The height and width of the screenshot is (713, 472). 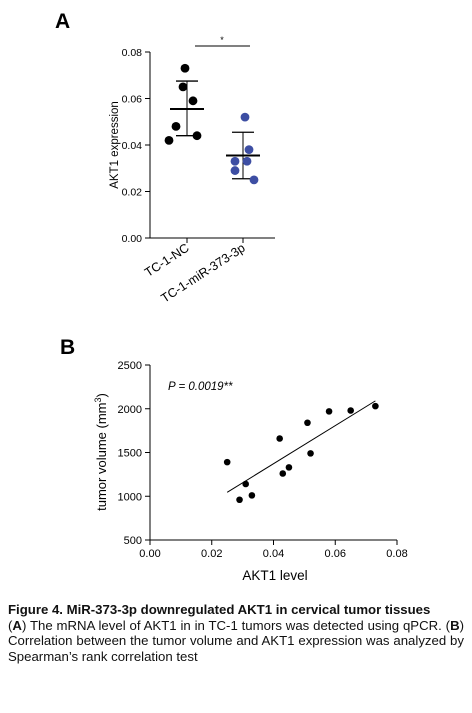 I want to click on b-x-tick-label: 0.08, so click(x=396, y=554).